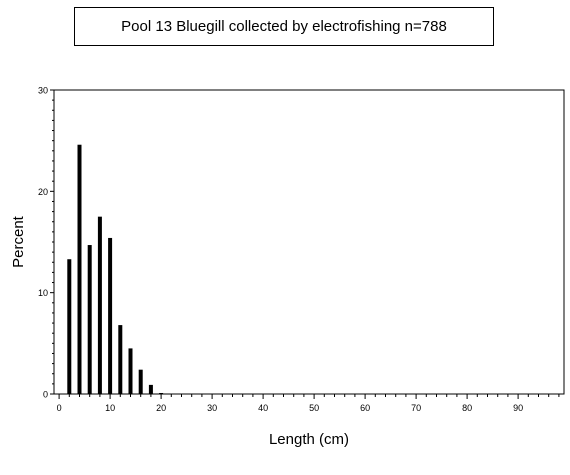  What do you see at coordinates (212, 408) in the screenshot?
I see `x-tick-label: 30` at bounding box center [212, 408].